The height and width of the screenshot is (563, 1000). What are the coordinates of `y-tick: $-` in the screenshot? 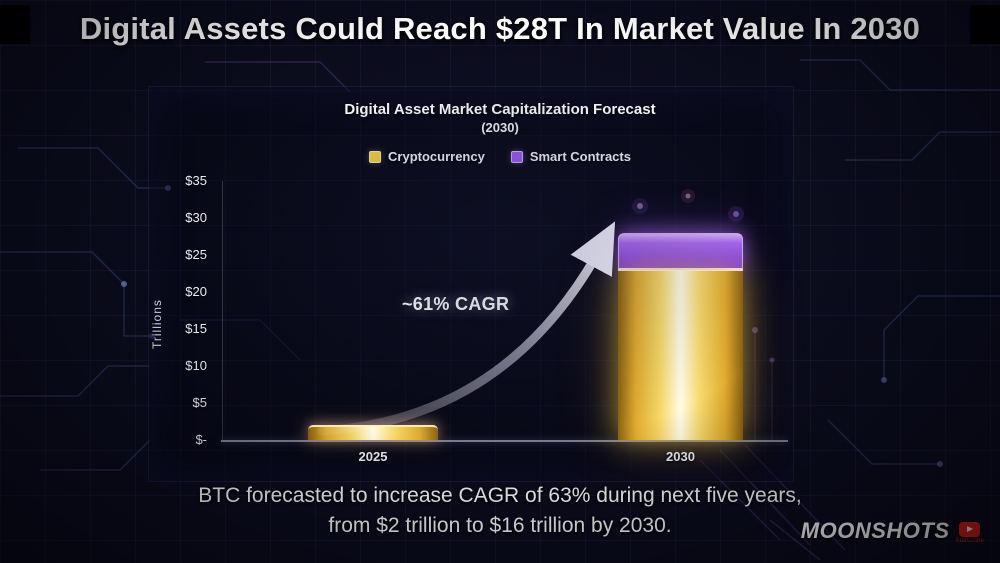 It's located at (201, 439).